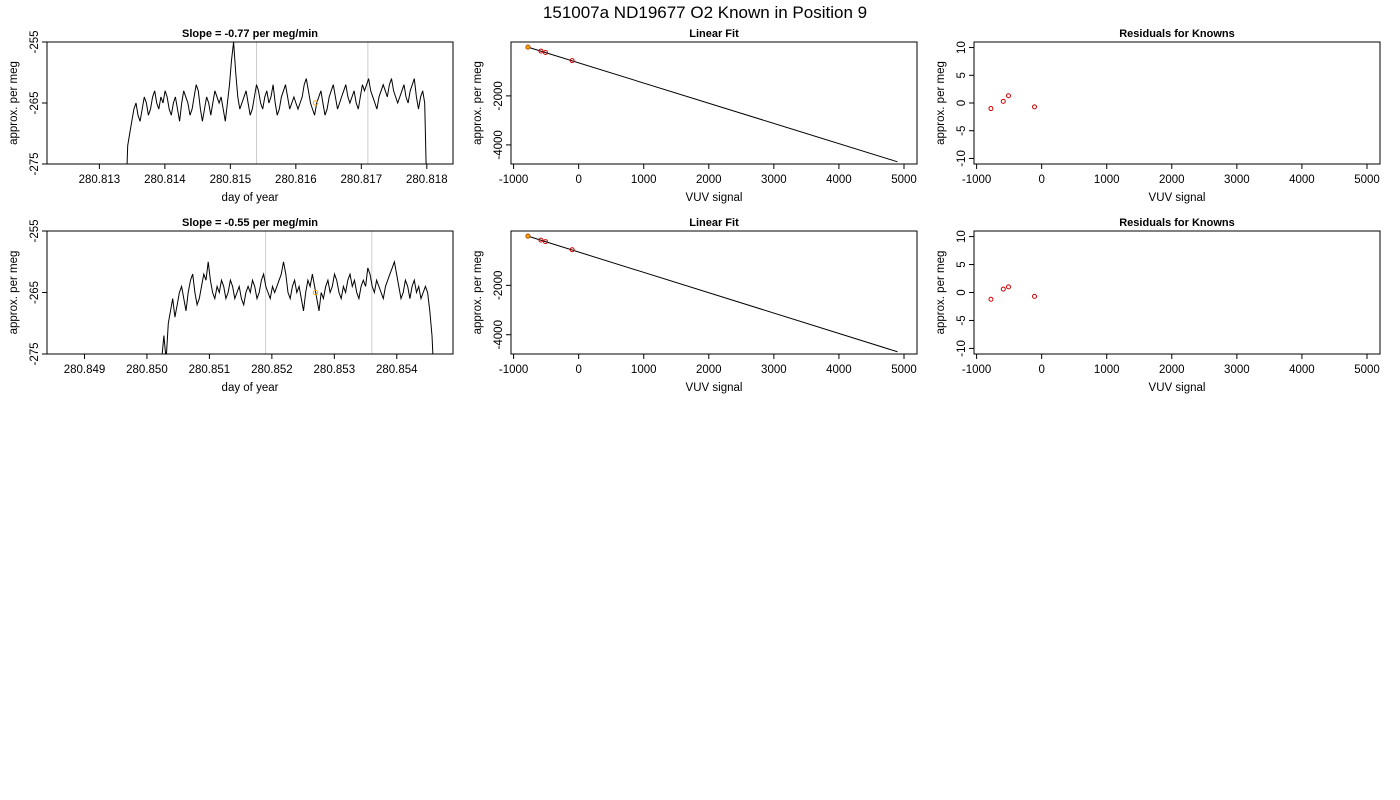 The height and width of the screenshot is (800, 1400). Describe the element at coordinates (705, 12) in the screenshot. I see `figure-title: 151007a ND19677 O2 Known in Position 9` at that location.